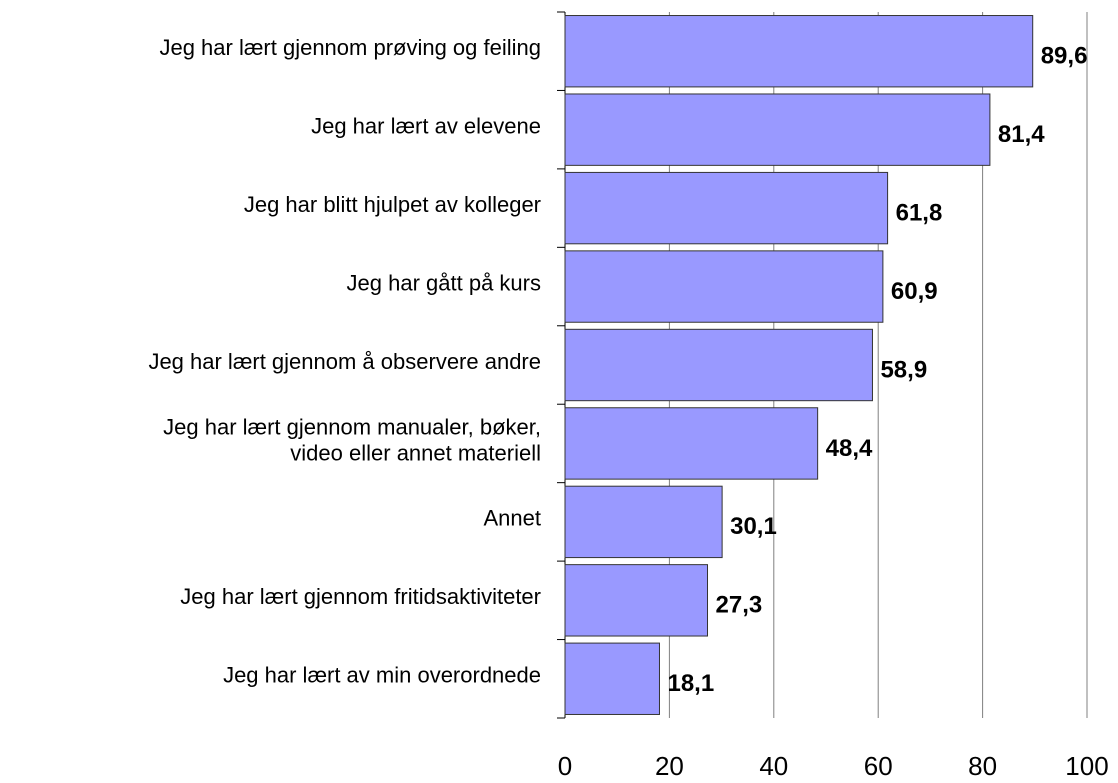 This screenshot has height=783, width=1118. I want to click on x-tick-label: 60, so click(878, 766).